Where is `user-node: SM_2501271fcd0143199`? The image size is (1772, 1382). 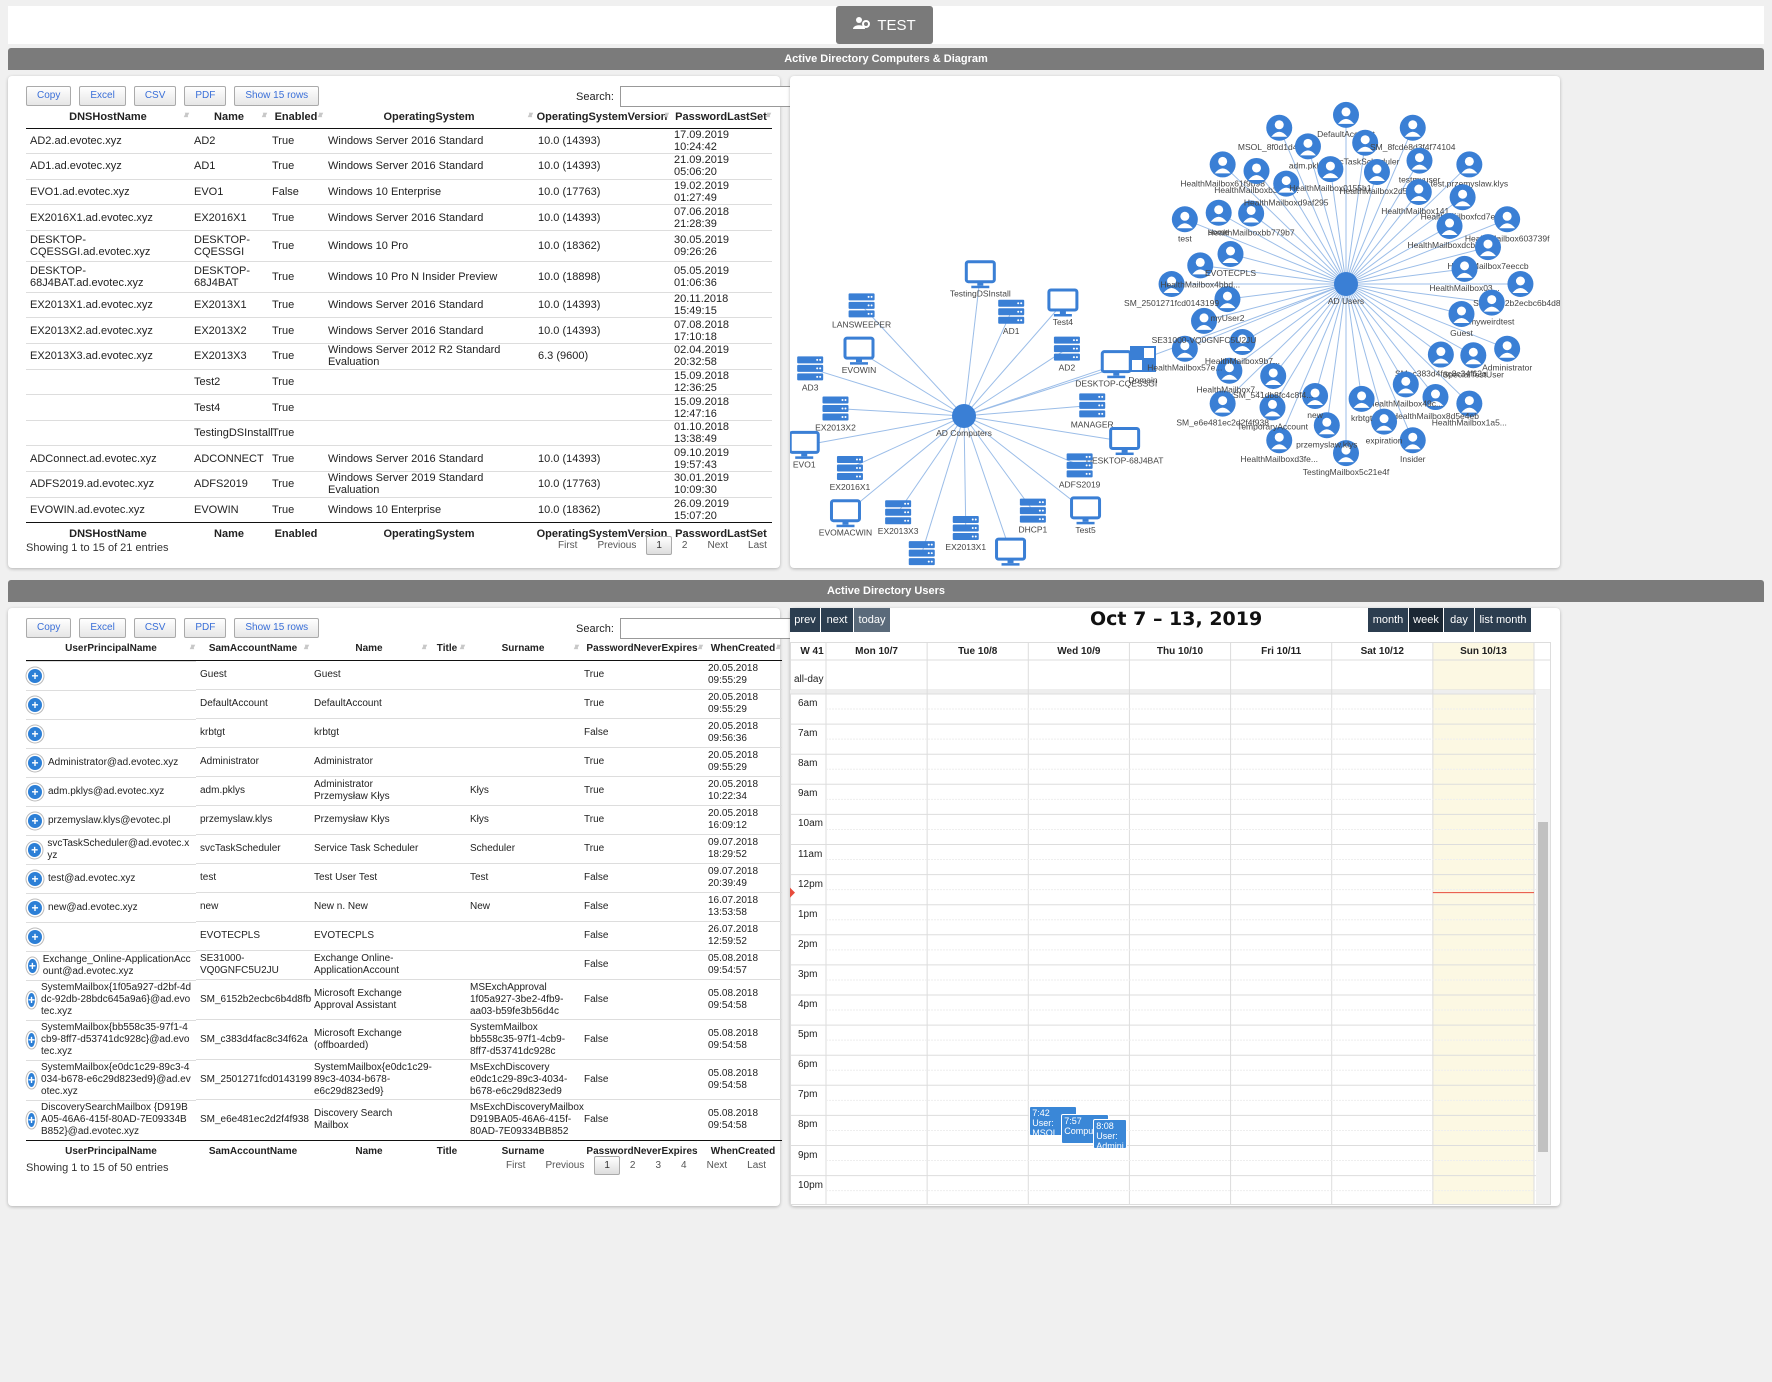
user-node: SM_2501271fcd0143199 is located at coordinates (1171, 289).